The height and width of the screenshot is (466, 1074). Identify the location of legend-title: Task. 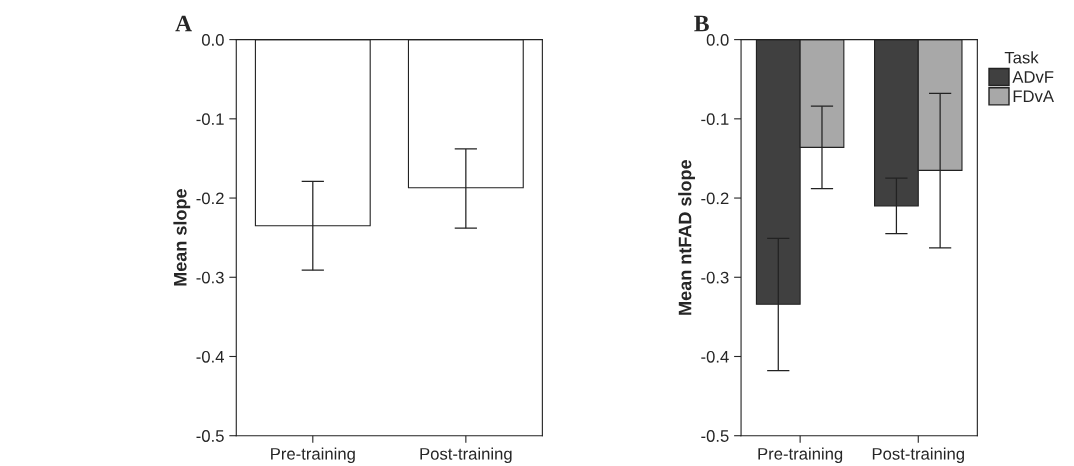
(1021, 57).